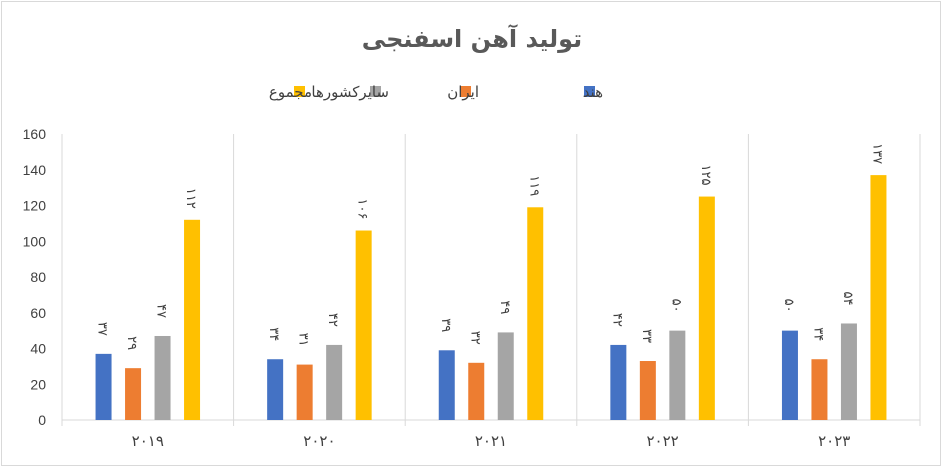 This screenshot has height=469, width=944. I want to click on legend-label-1: ایران, so click(463, 92).